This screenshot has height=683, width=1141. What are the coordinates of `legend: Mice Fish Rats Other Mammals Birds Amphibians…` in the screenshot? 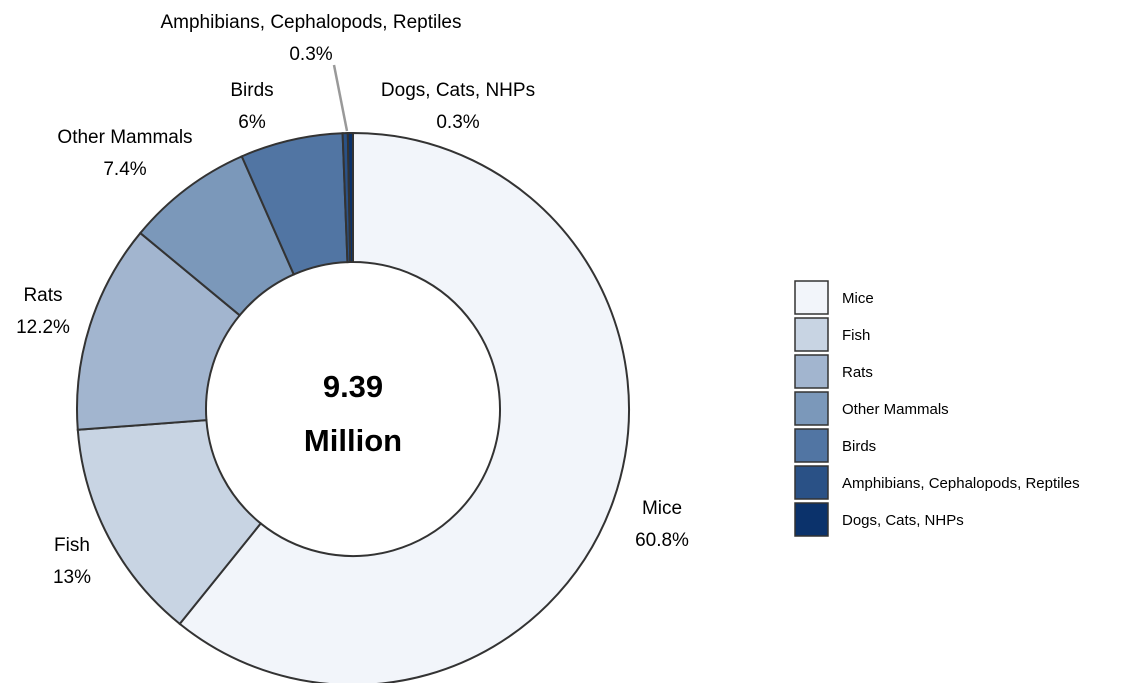 It's located at (937, 408).